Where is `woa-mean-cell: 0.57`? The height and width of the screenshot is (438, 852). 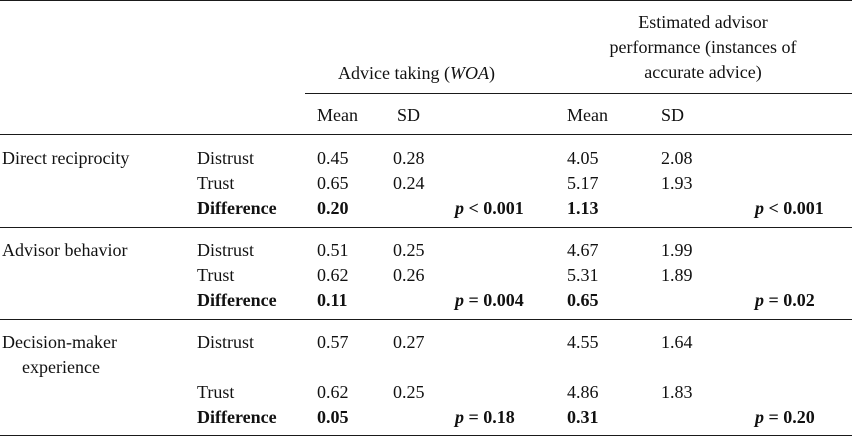
woa-mean-cell: 0.57 is located at coordinates (333, 342).